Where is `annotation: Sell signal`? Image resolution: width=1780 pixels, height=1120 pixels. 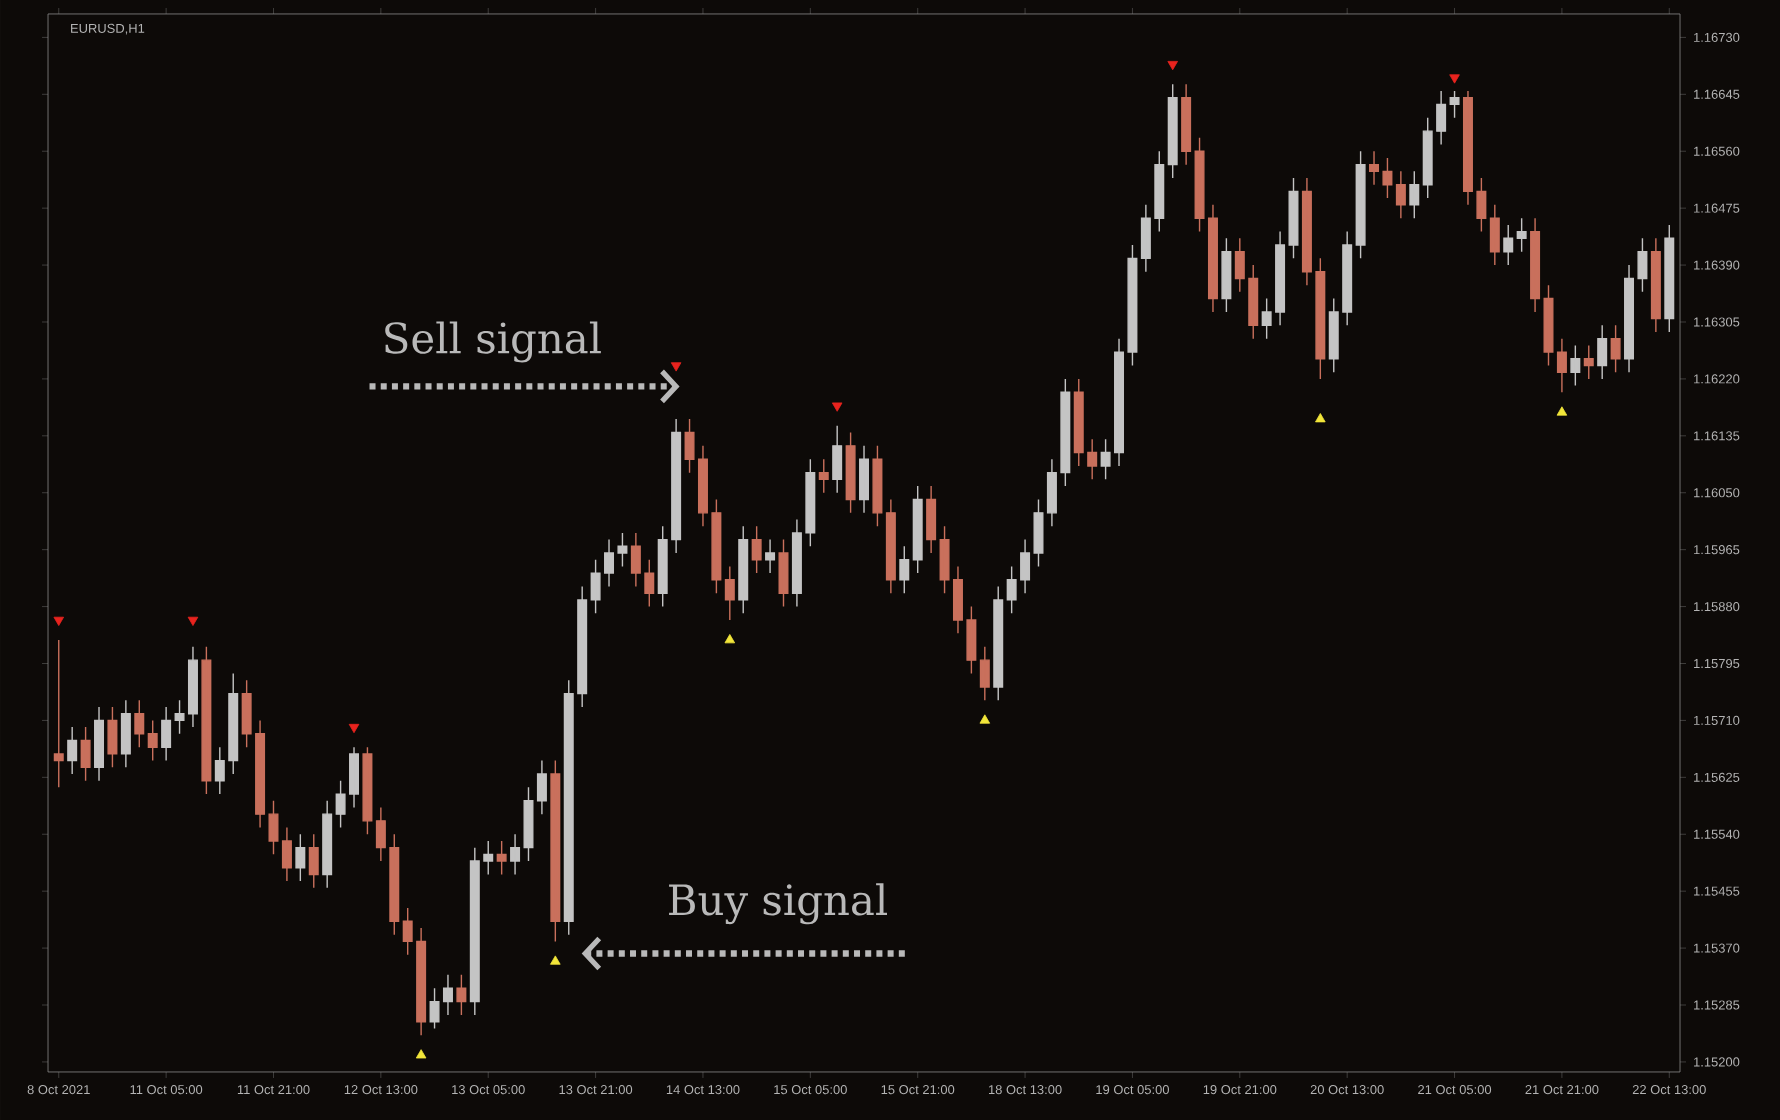 annotation: Sell signal is located at coordinates (493, 342).